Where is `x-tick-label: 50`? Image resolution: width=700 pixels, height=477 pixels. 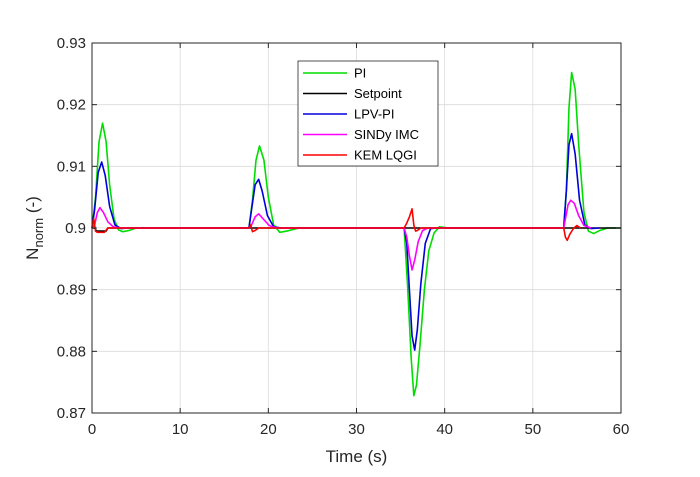 x-tick-label: 50 is located at coordinates (532, 429).